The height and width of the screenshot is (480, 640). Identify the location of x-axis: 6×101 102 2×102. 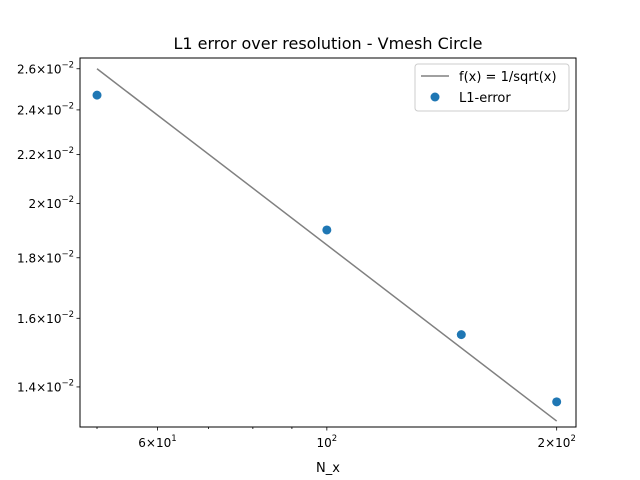
(336, 438).